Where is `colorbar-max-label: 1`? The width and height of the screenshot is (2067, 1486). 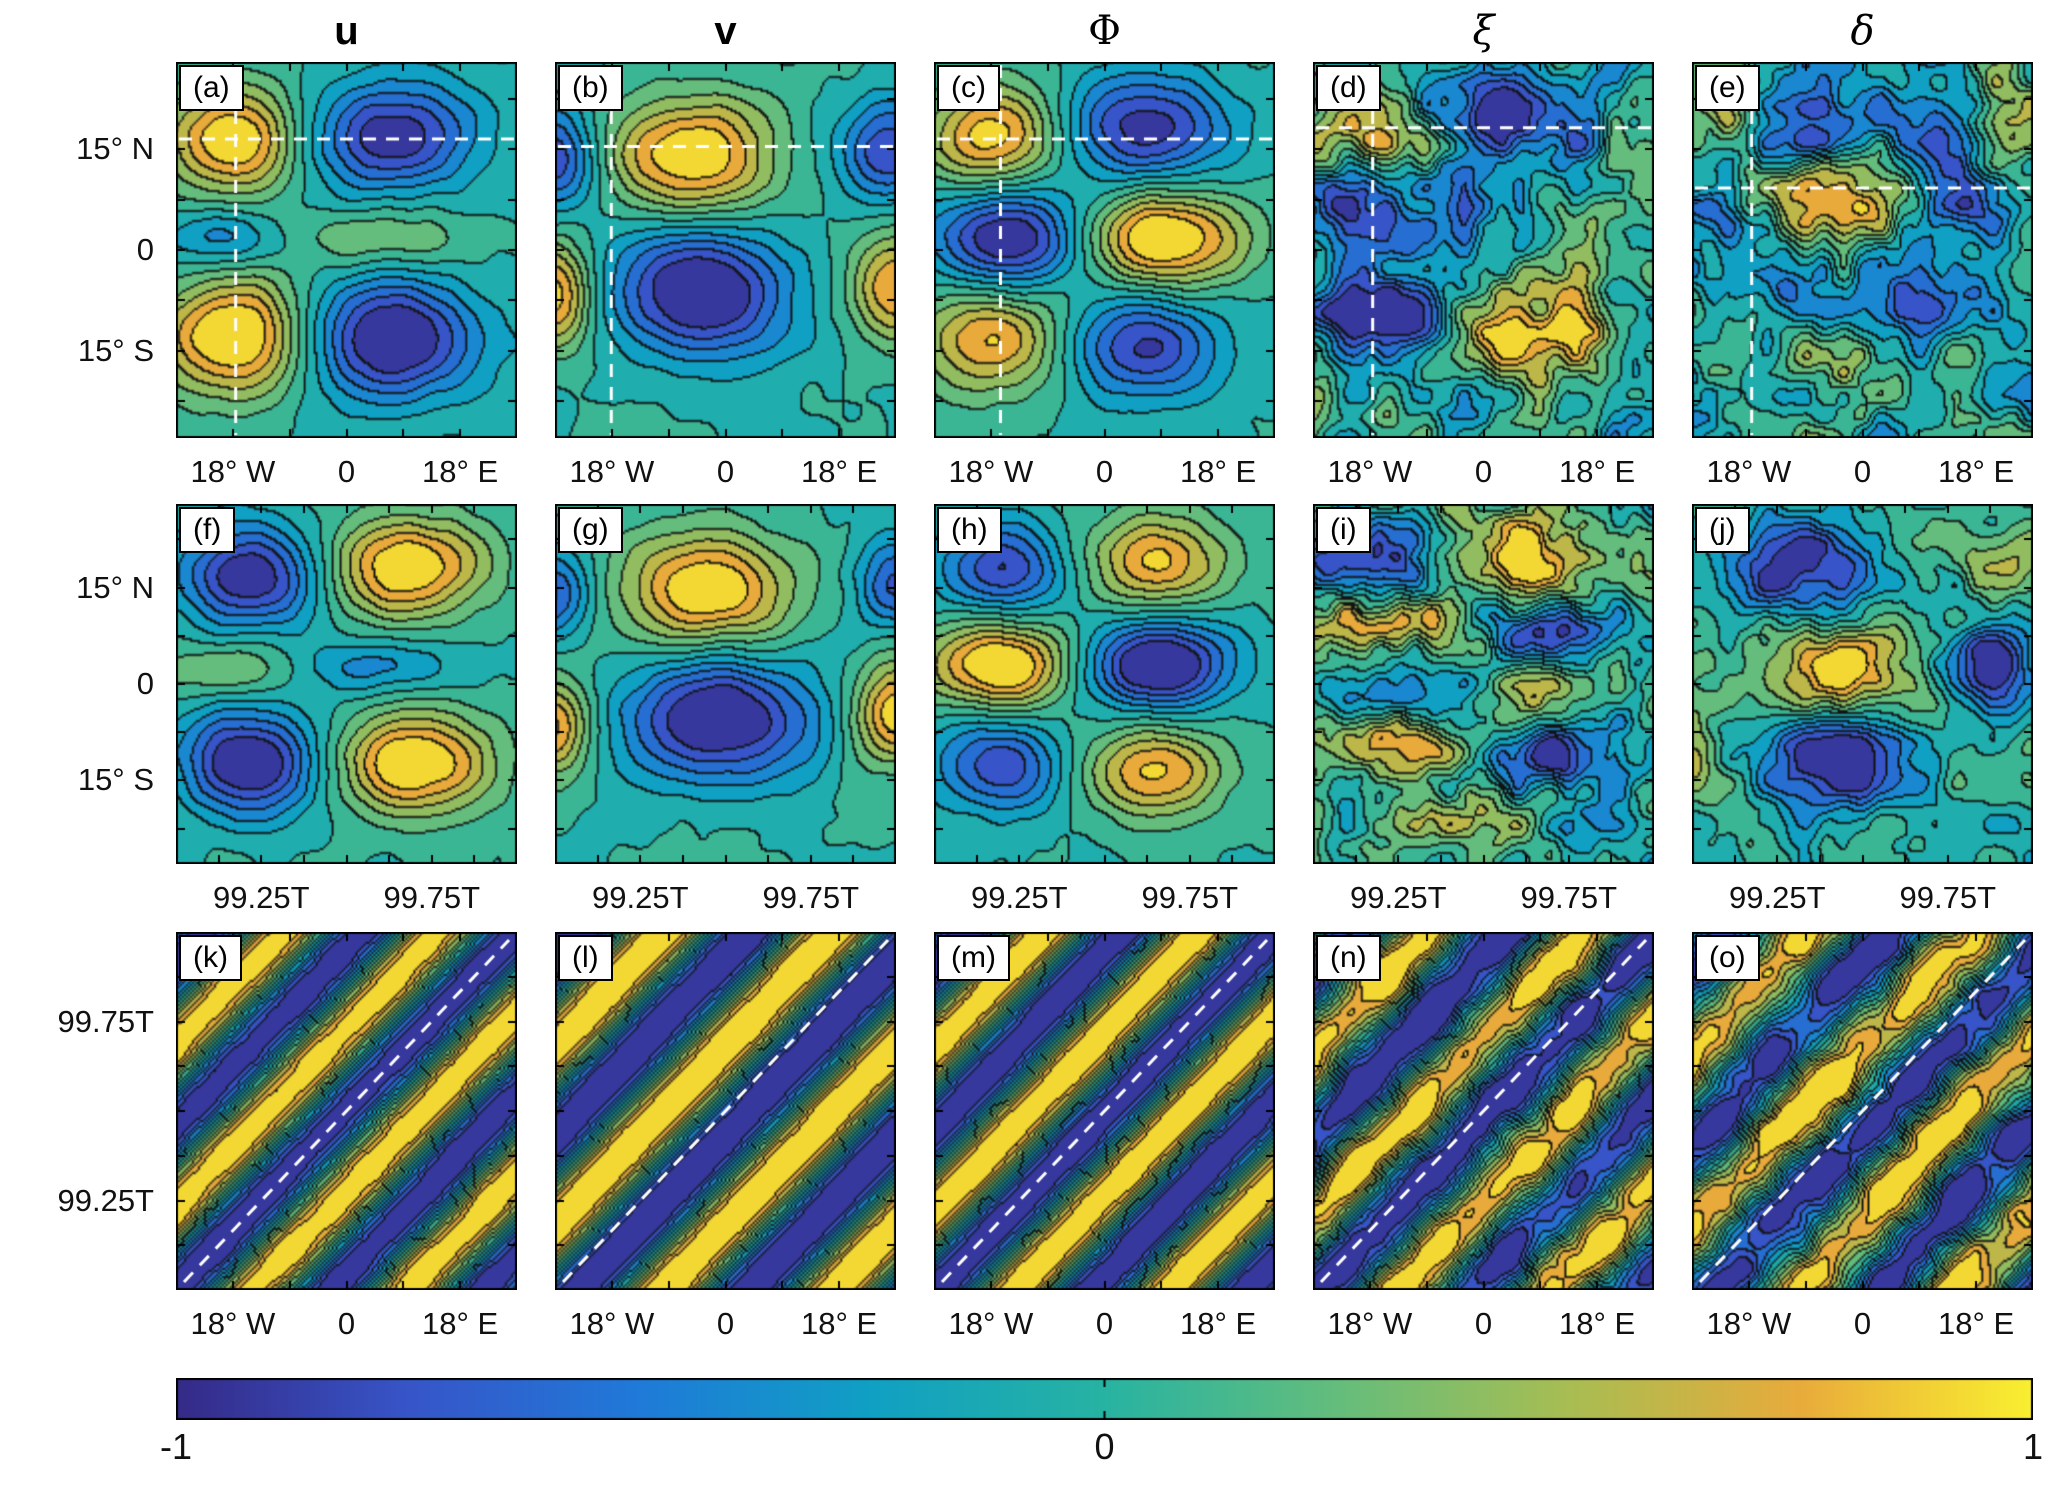
colorbar-max-label: 1 is located at coordinates (2033, 1446).